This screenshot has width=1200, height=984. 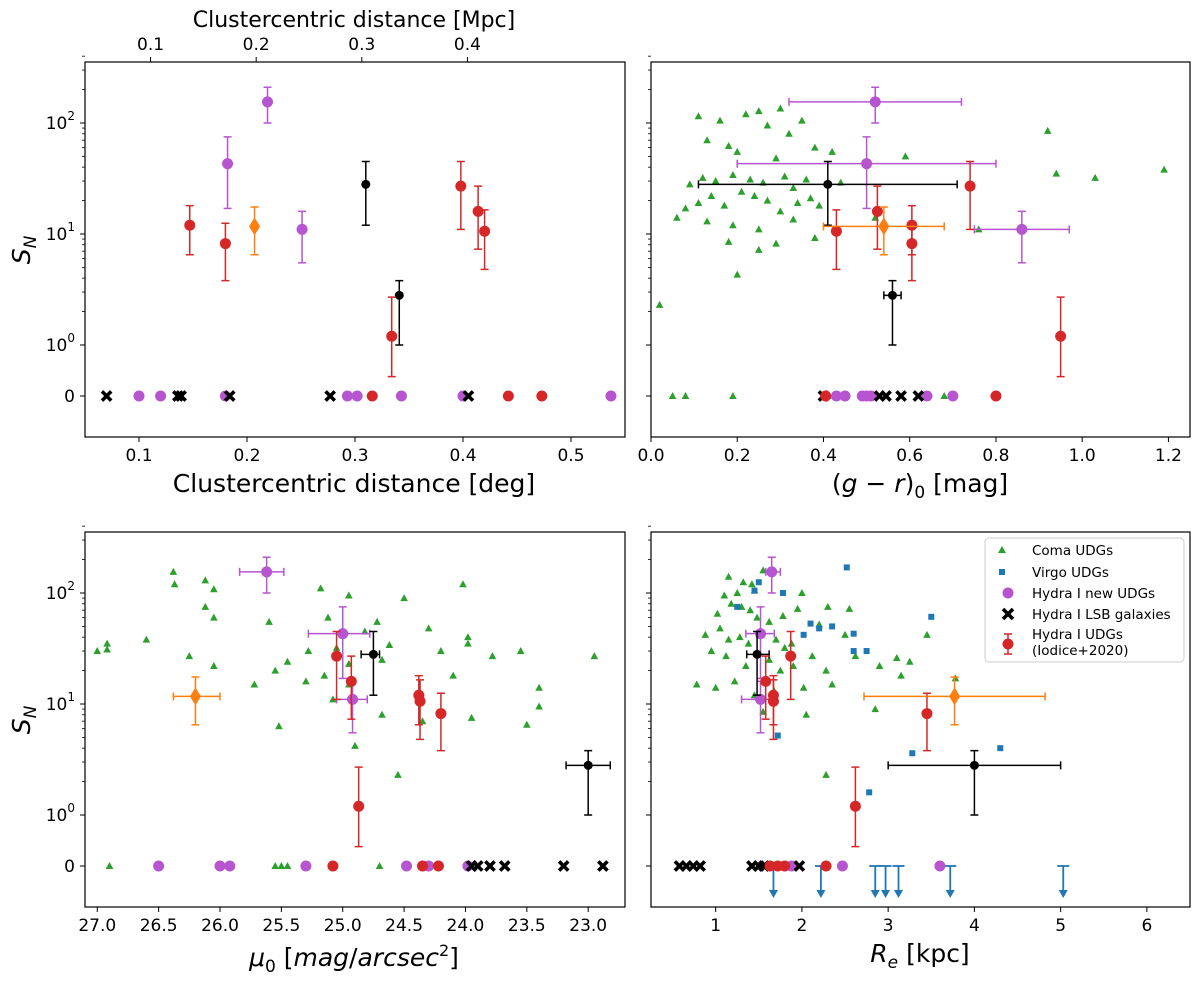 What do you see at coordinates (353, 959) in the screenshot?
I see `xlabel-bottom-left: μ0 [mag/arcsec2]` at bounding box center [353, 959].